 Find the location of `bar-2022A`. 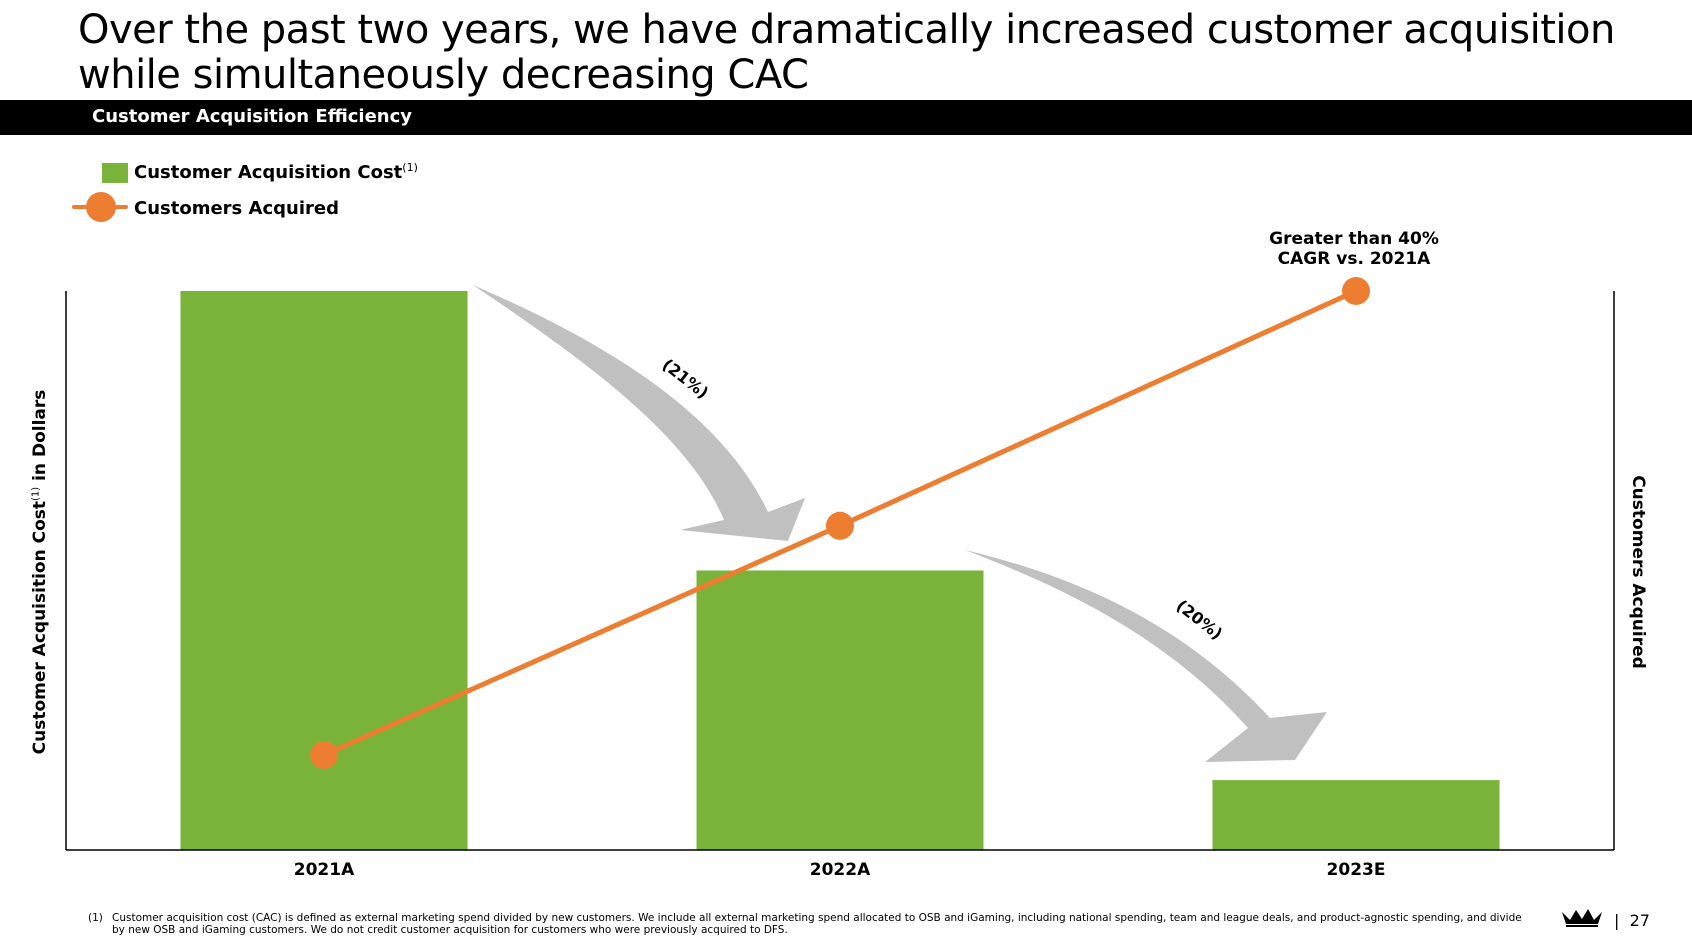

bar-2022A is located at coordinates (840, 710).